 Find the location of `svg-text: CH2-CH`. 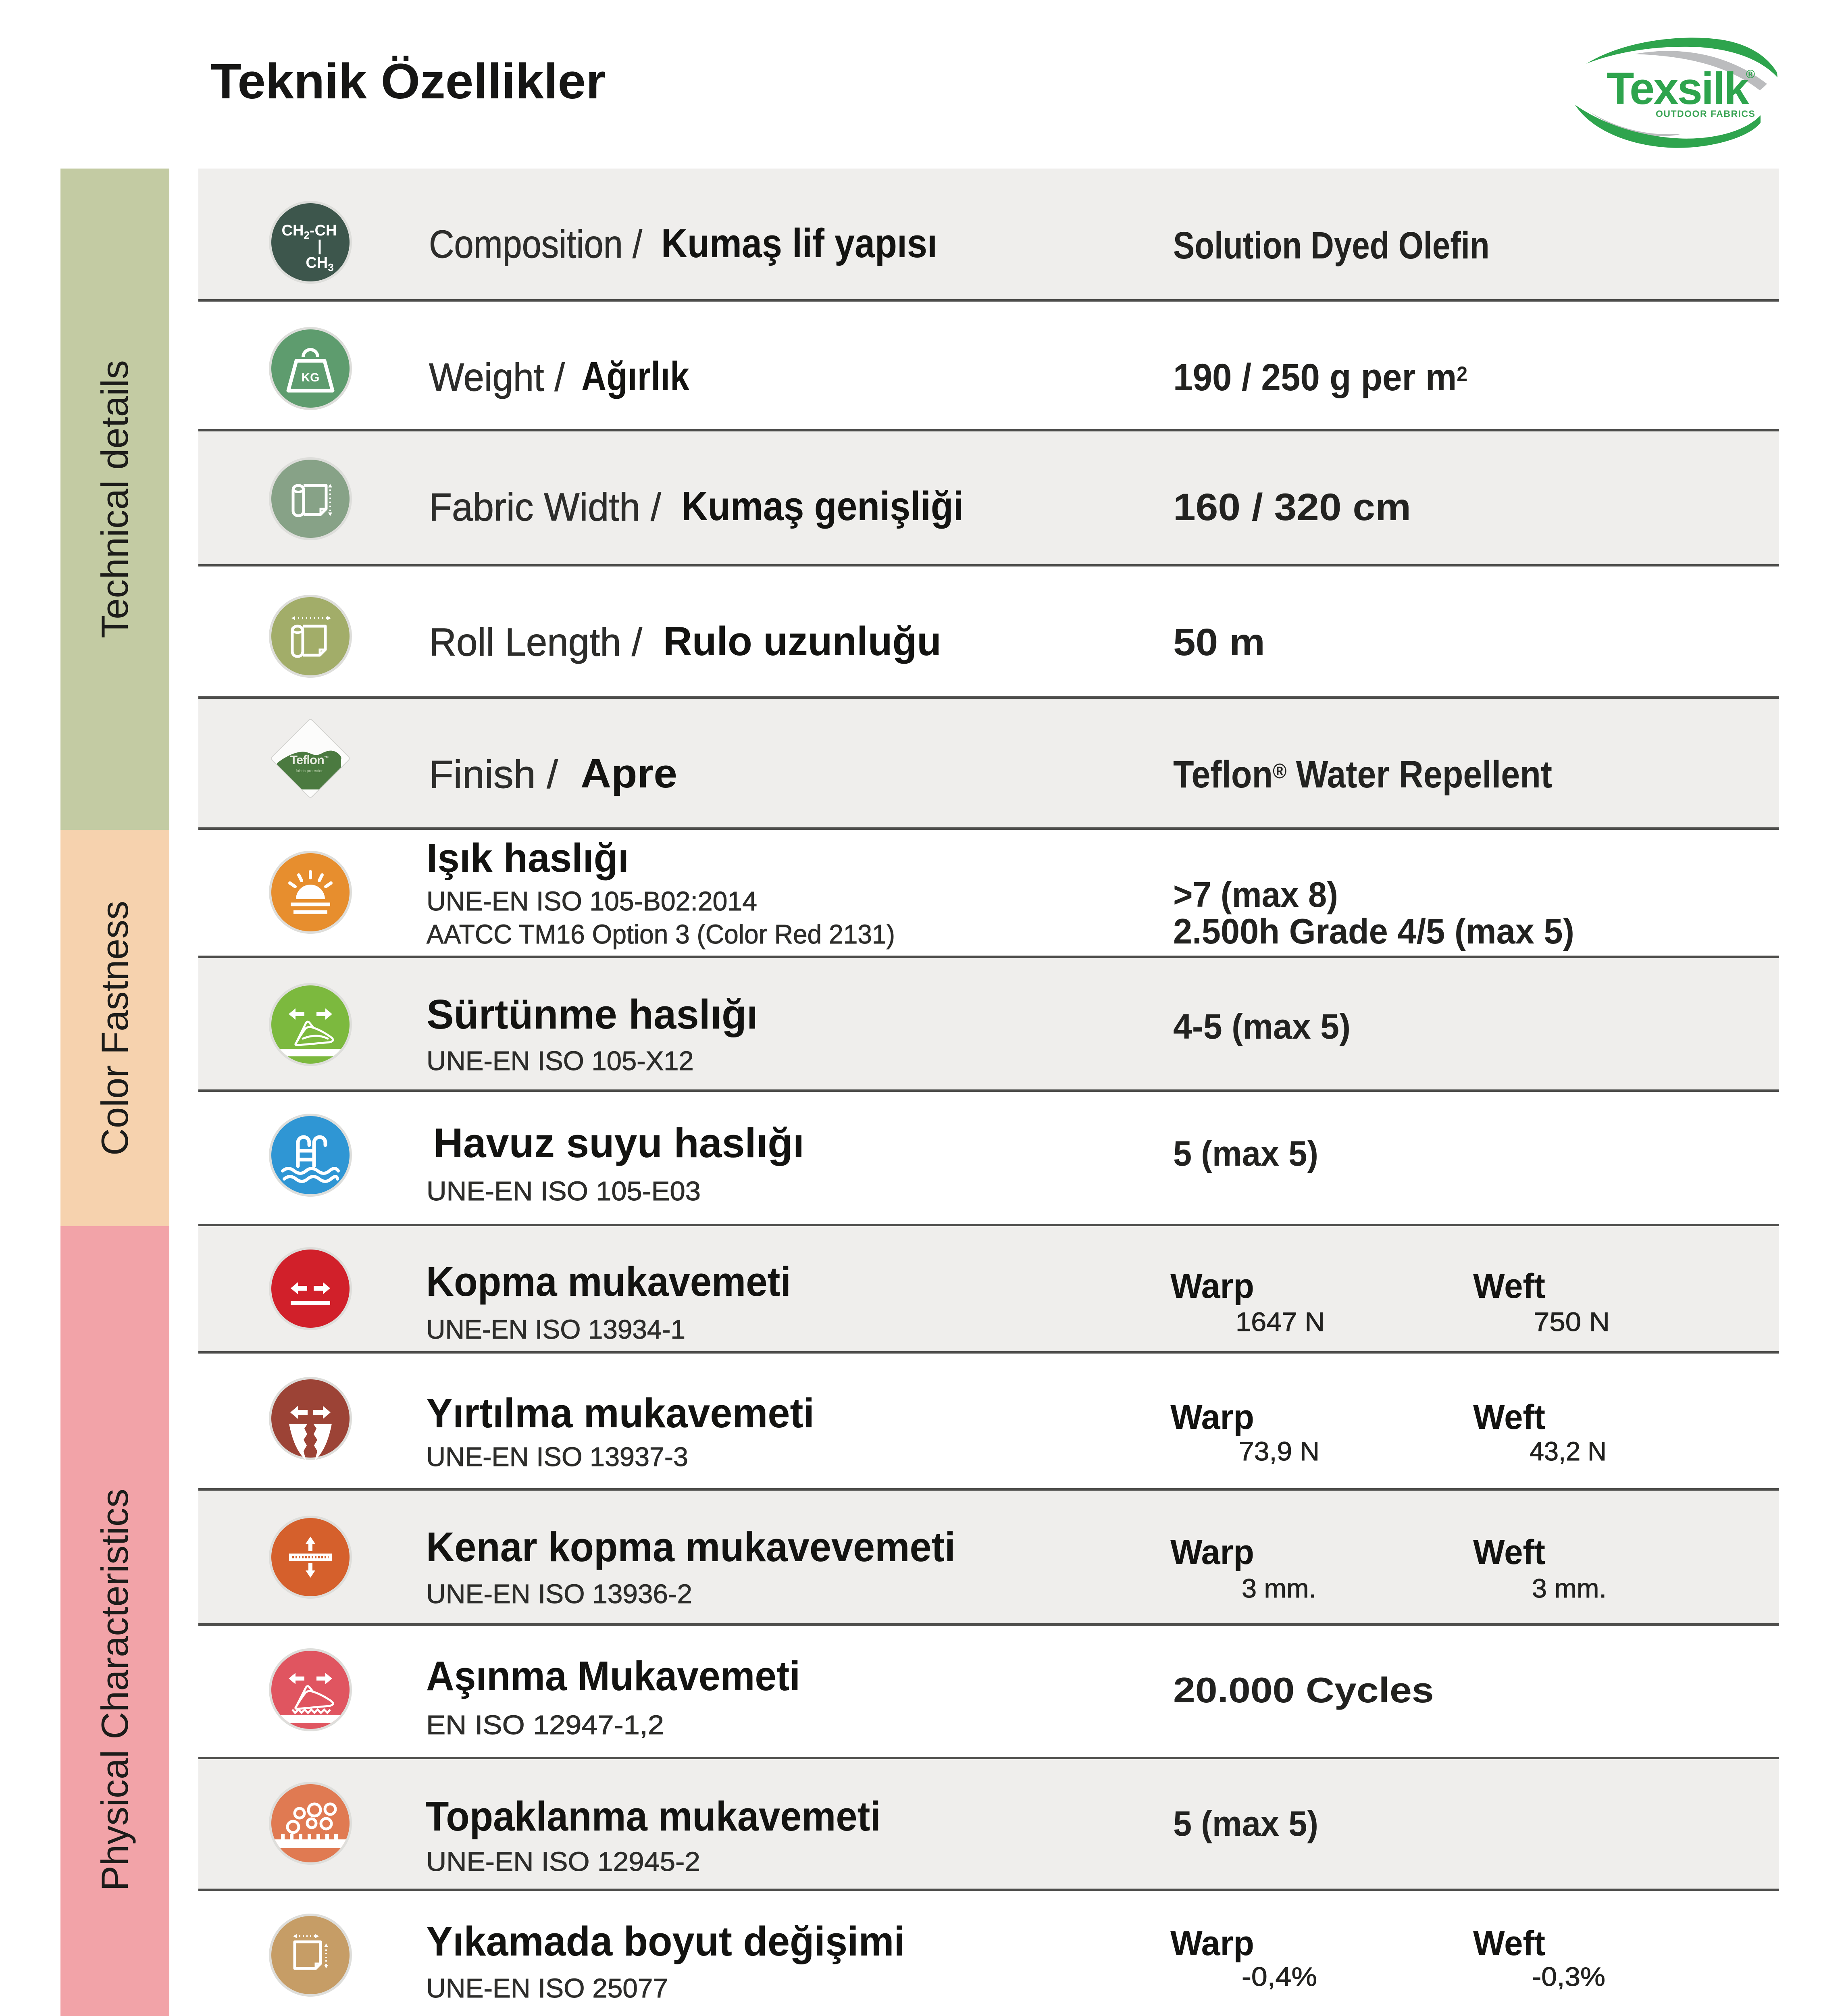

svg-text: CH2-CH is located at coordinates (309, 231).